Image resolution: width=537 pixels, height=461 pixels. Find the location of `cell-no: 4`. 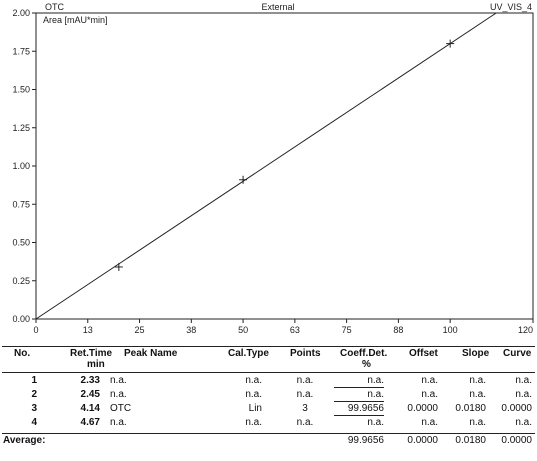

cell-no: 4 is located at coordinates (34, 422).